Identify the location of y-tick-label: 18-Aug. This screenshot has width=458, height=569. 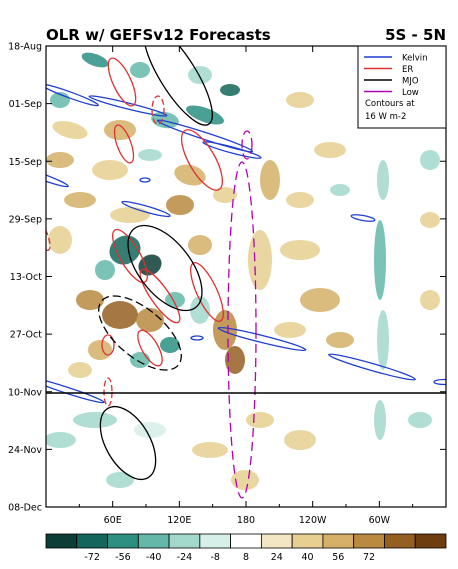
(25, 47).